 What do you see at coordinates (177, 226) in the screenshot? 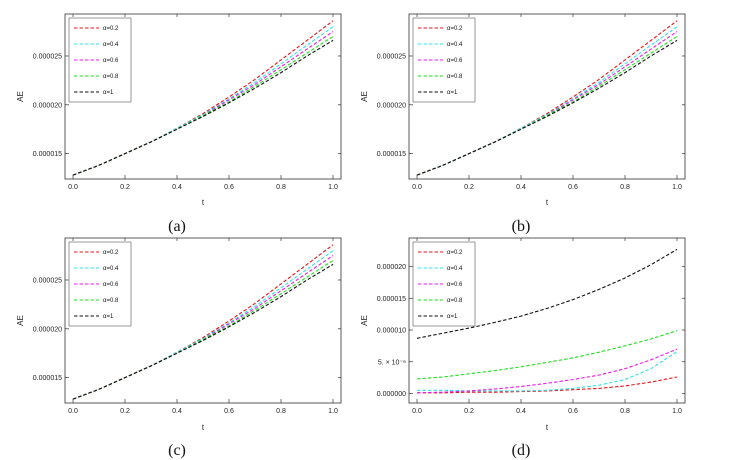
I see `panel-label: (a)` at bounding box center [177, 226].